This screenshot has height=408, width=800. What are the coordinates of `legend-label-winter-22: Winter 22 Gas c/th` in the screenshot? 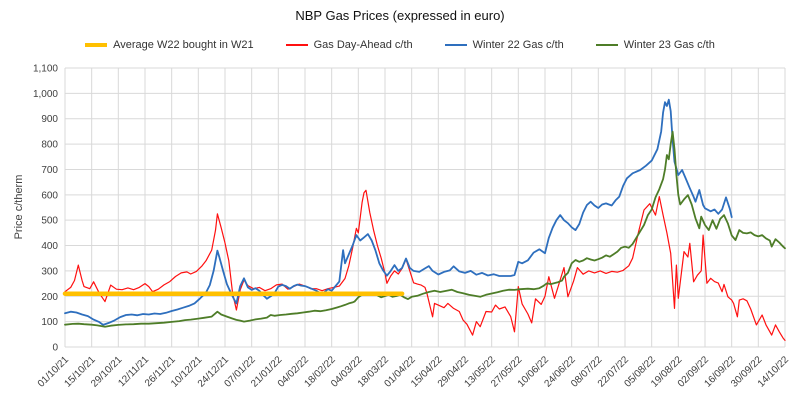 It's located at (518, 45).